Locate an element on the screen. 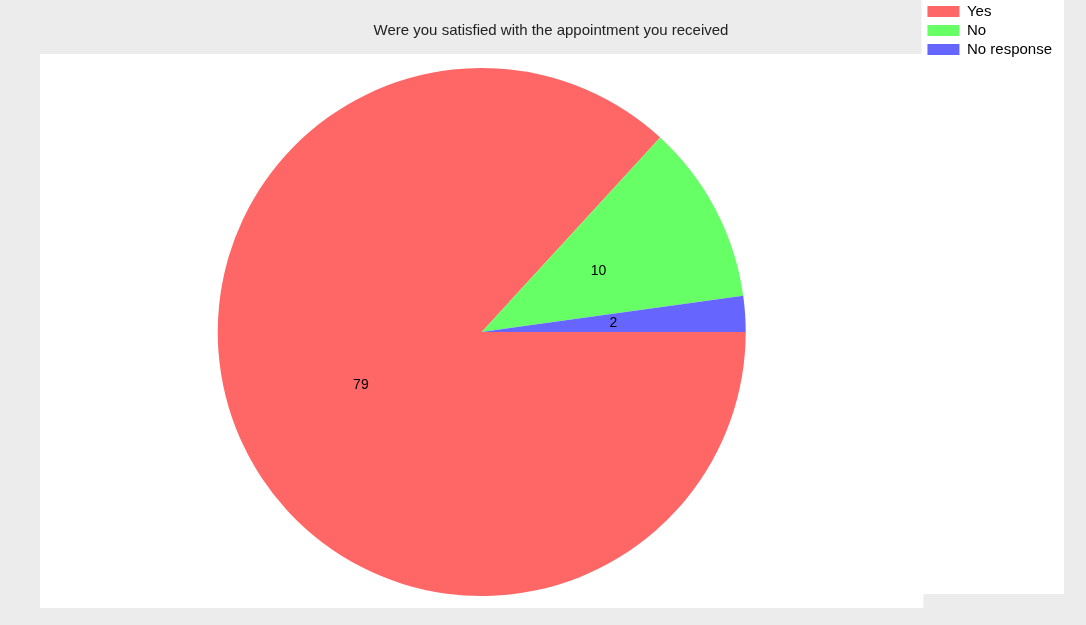 The height and width of the screenshot is (625, 1086). legend-label: No is located at coordinates (976, 29).